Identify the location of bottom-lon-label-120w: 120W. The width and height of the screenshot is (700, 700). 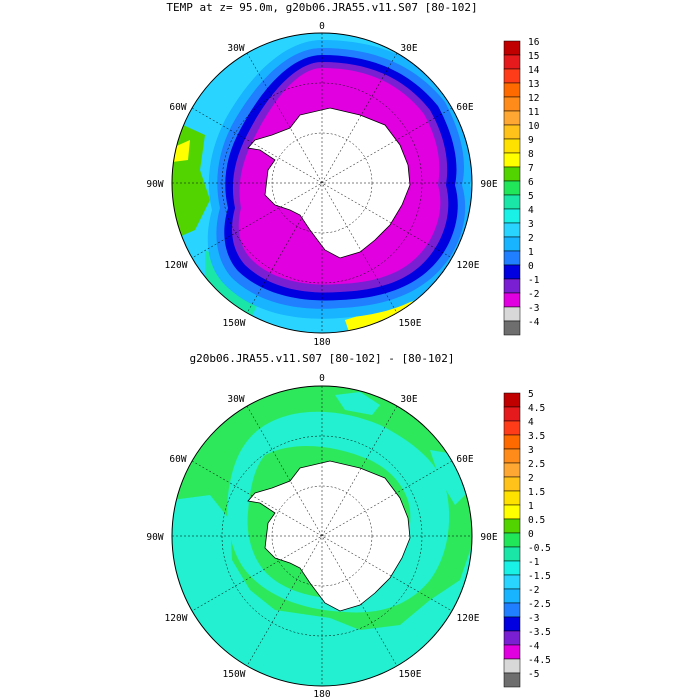
(176, 618).